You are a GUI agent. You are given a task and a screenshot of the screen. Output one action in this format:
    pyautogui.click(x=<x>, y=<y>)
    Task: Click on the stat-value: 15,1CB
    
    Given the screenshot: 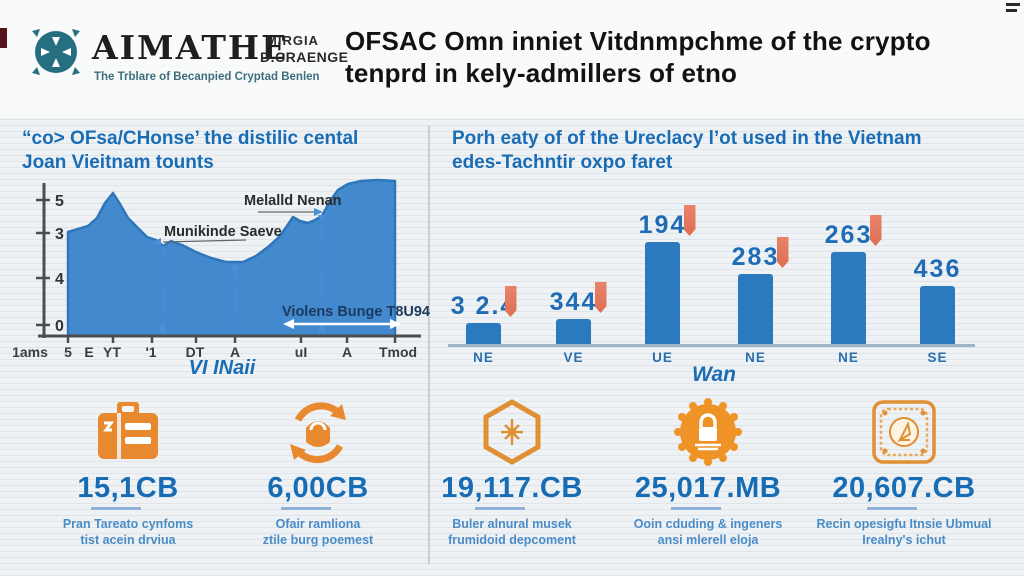 What is the action you would take?
    pyautogui.click(x=128, y=488)
    